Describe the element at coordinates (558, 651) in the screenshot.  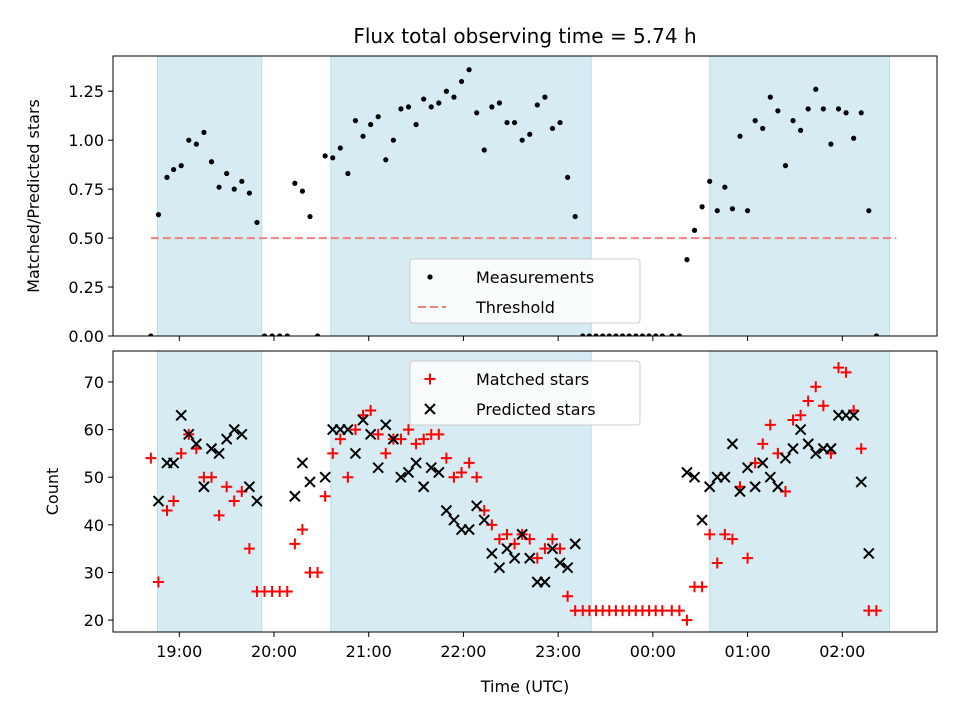
I see `x-tick-label: 23:00` at that location.